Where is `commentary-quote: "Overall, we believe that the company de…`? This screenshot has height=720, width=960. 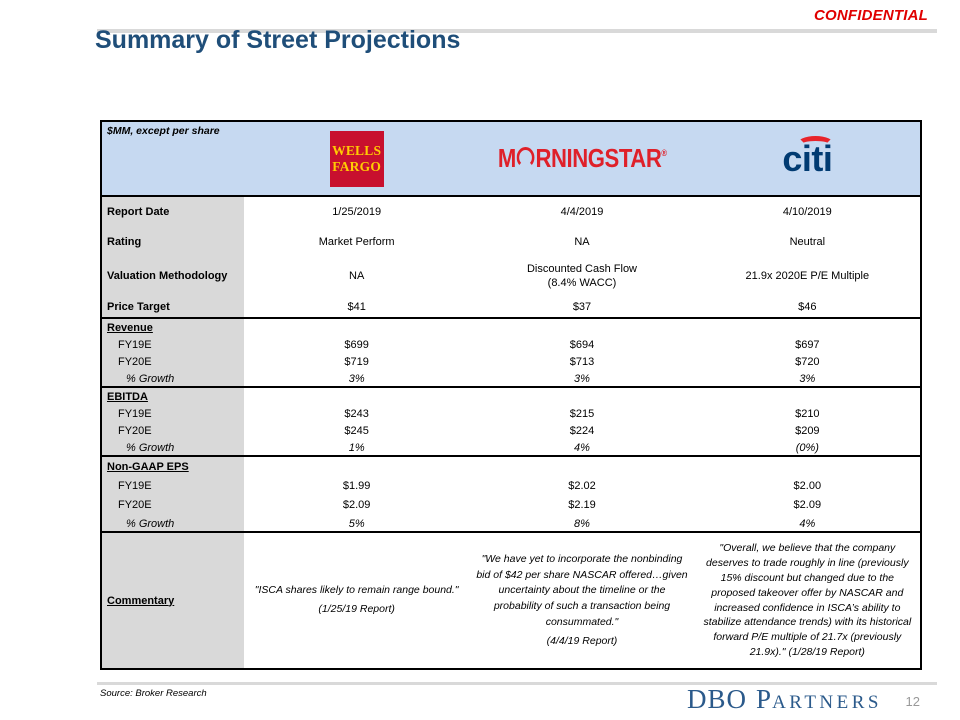
commentary-quote: "Overall, we believe that the company de… is located at coordinates (807, 600).